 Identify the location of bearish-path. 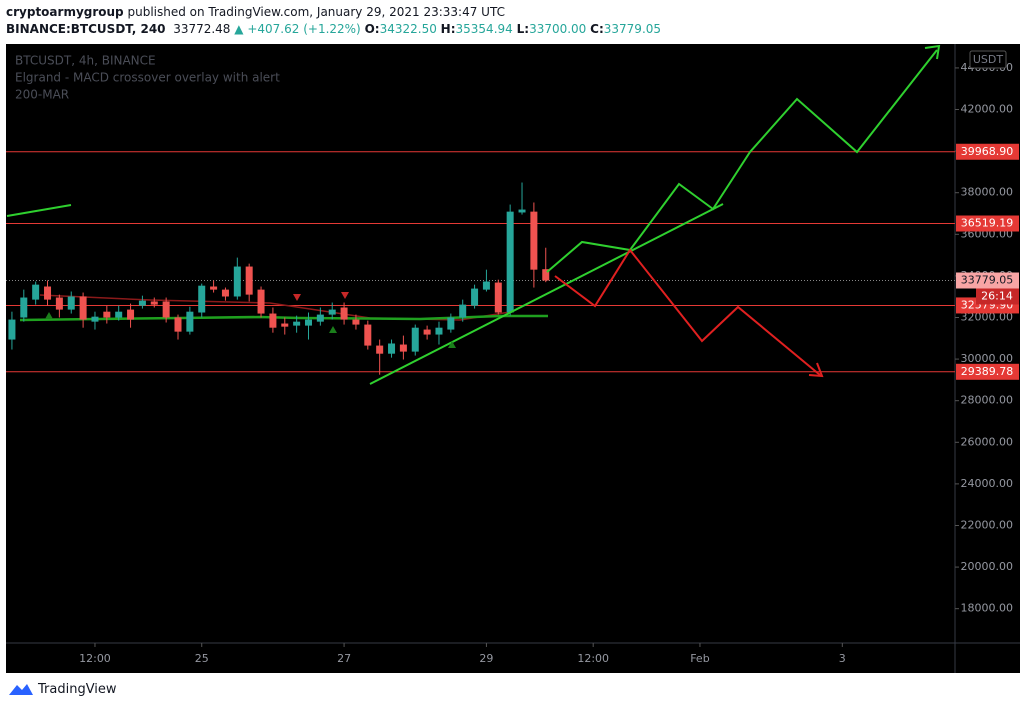
(687, 312).